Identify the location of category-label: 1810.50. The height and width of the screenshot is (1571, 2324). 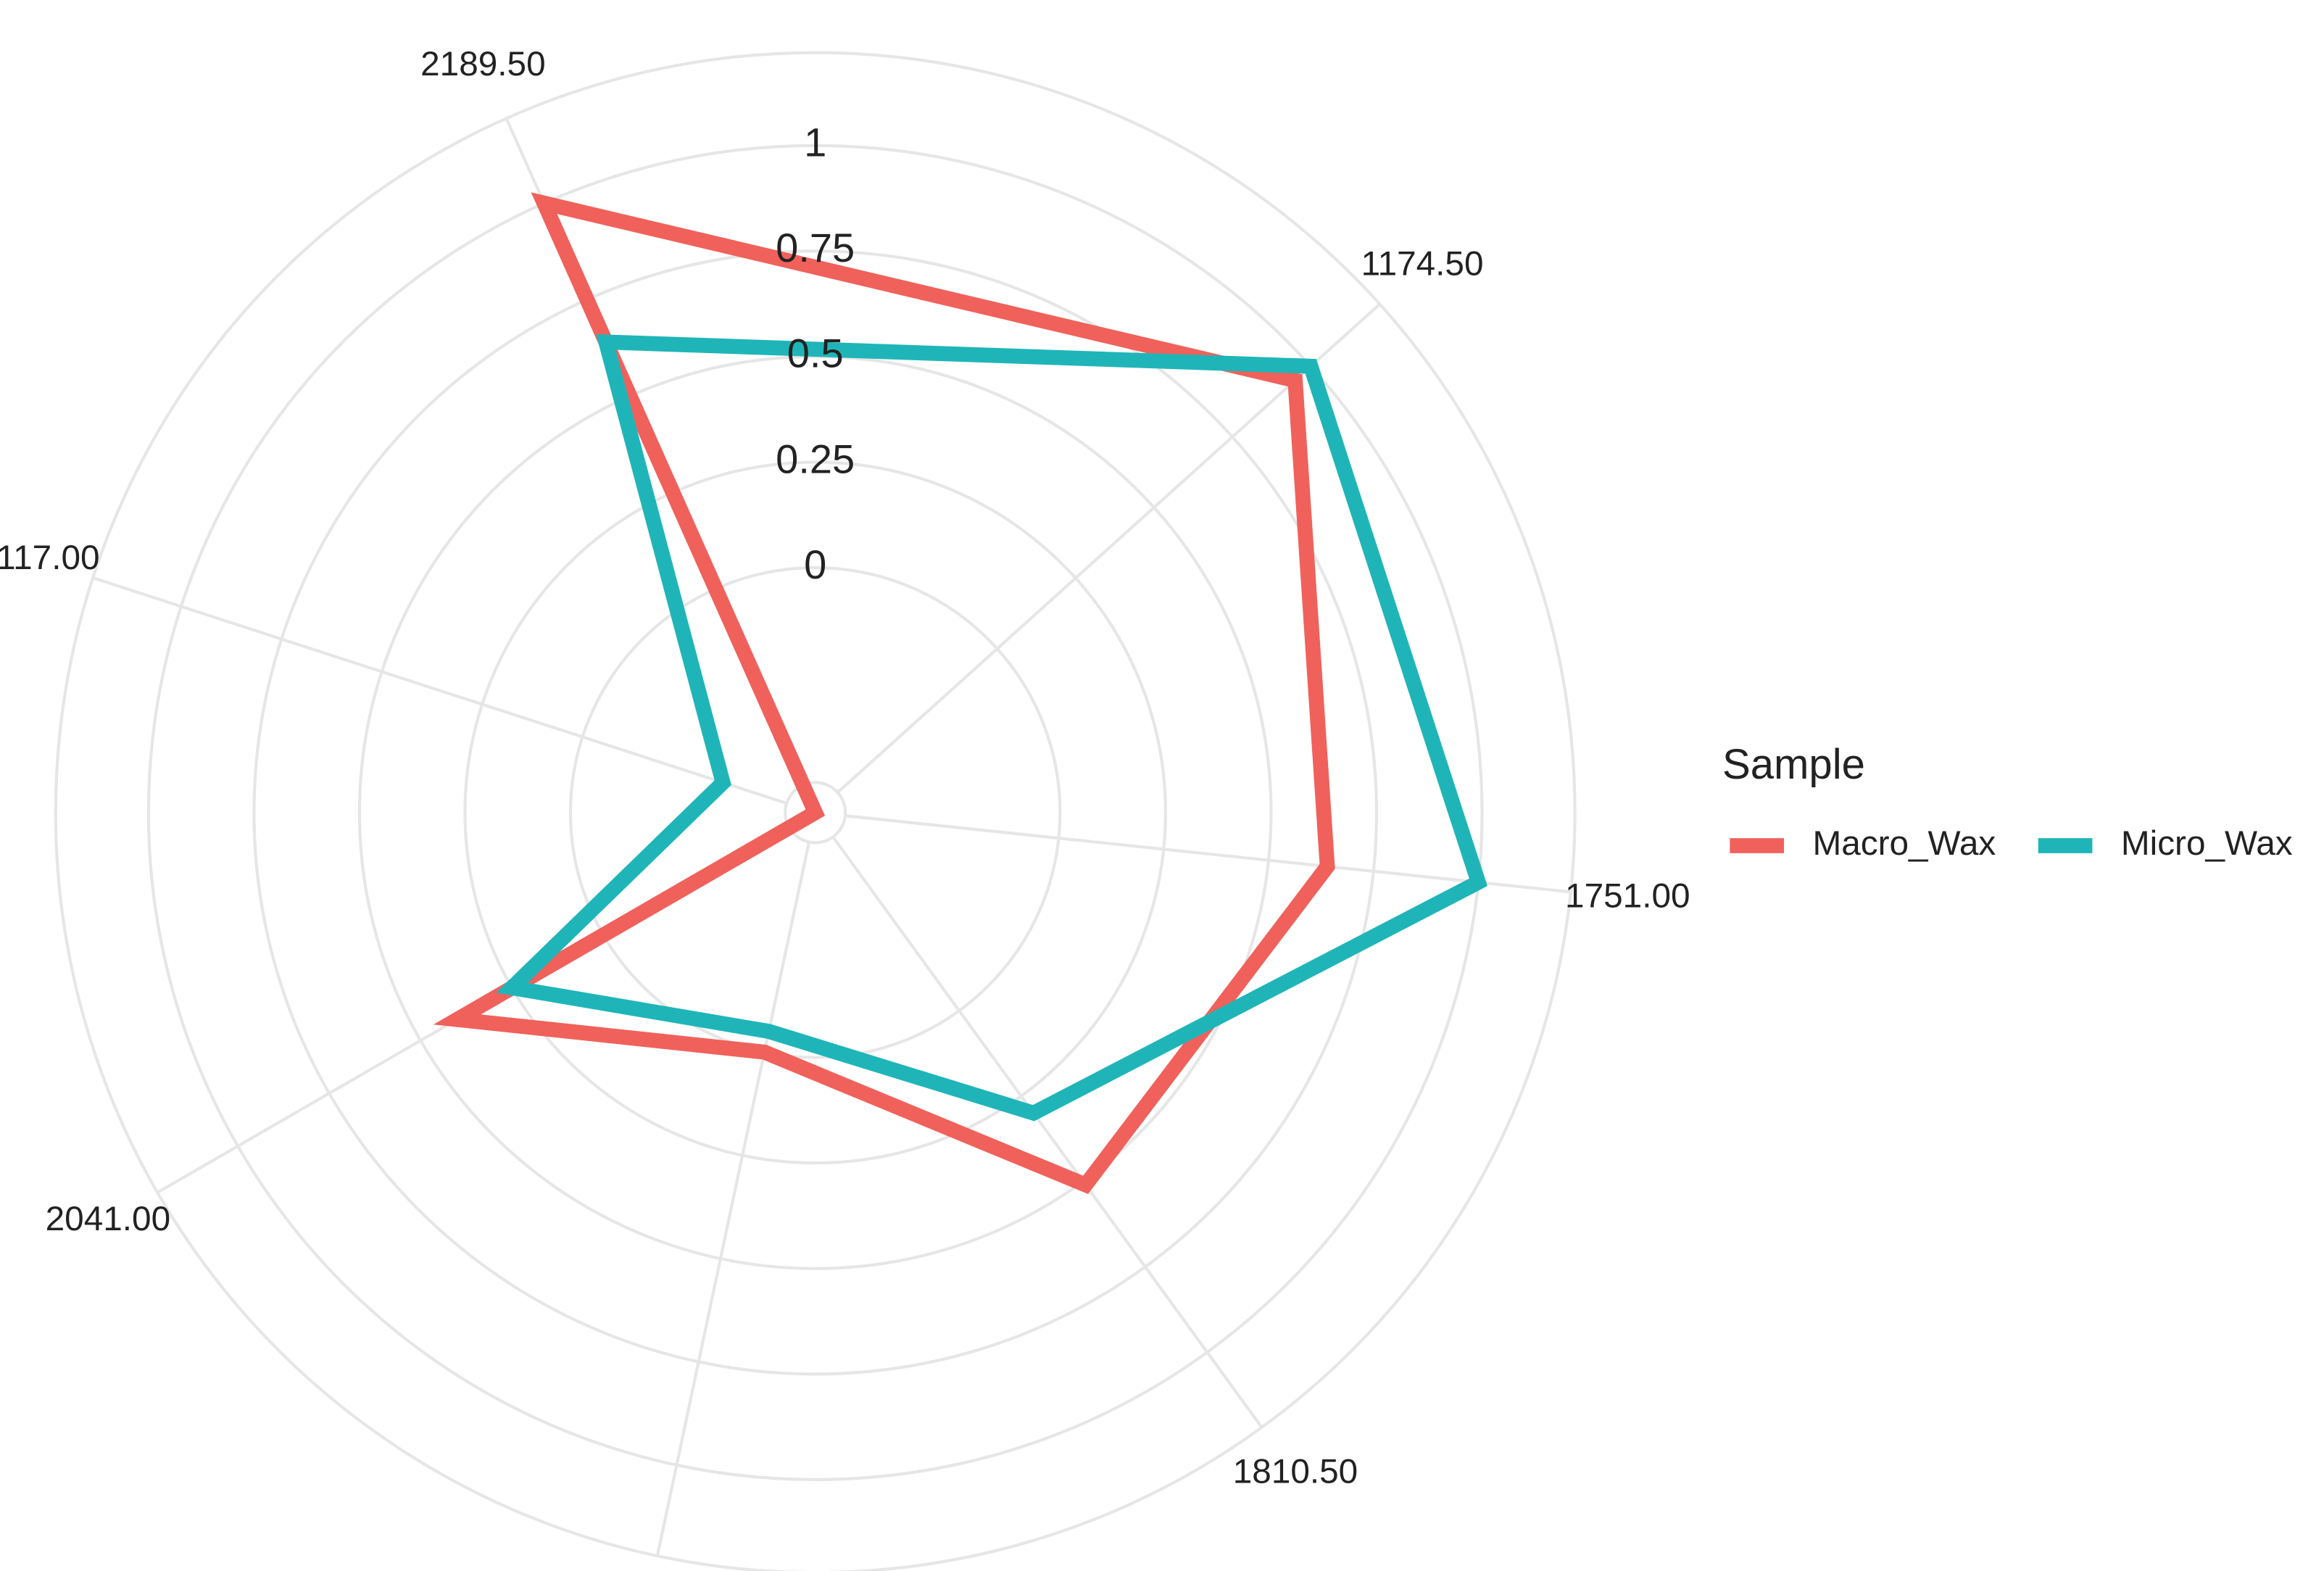
(1295, 1471).